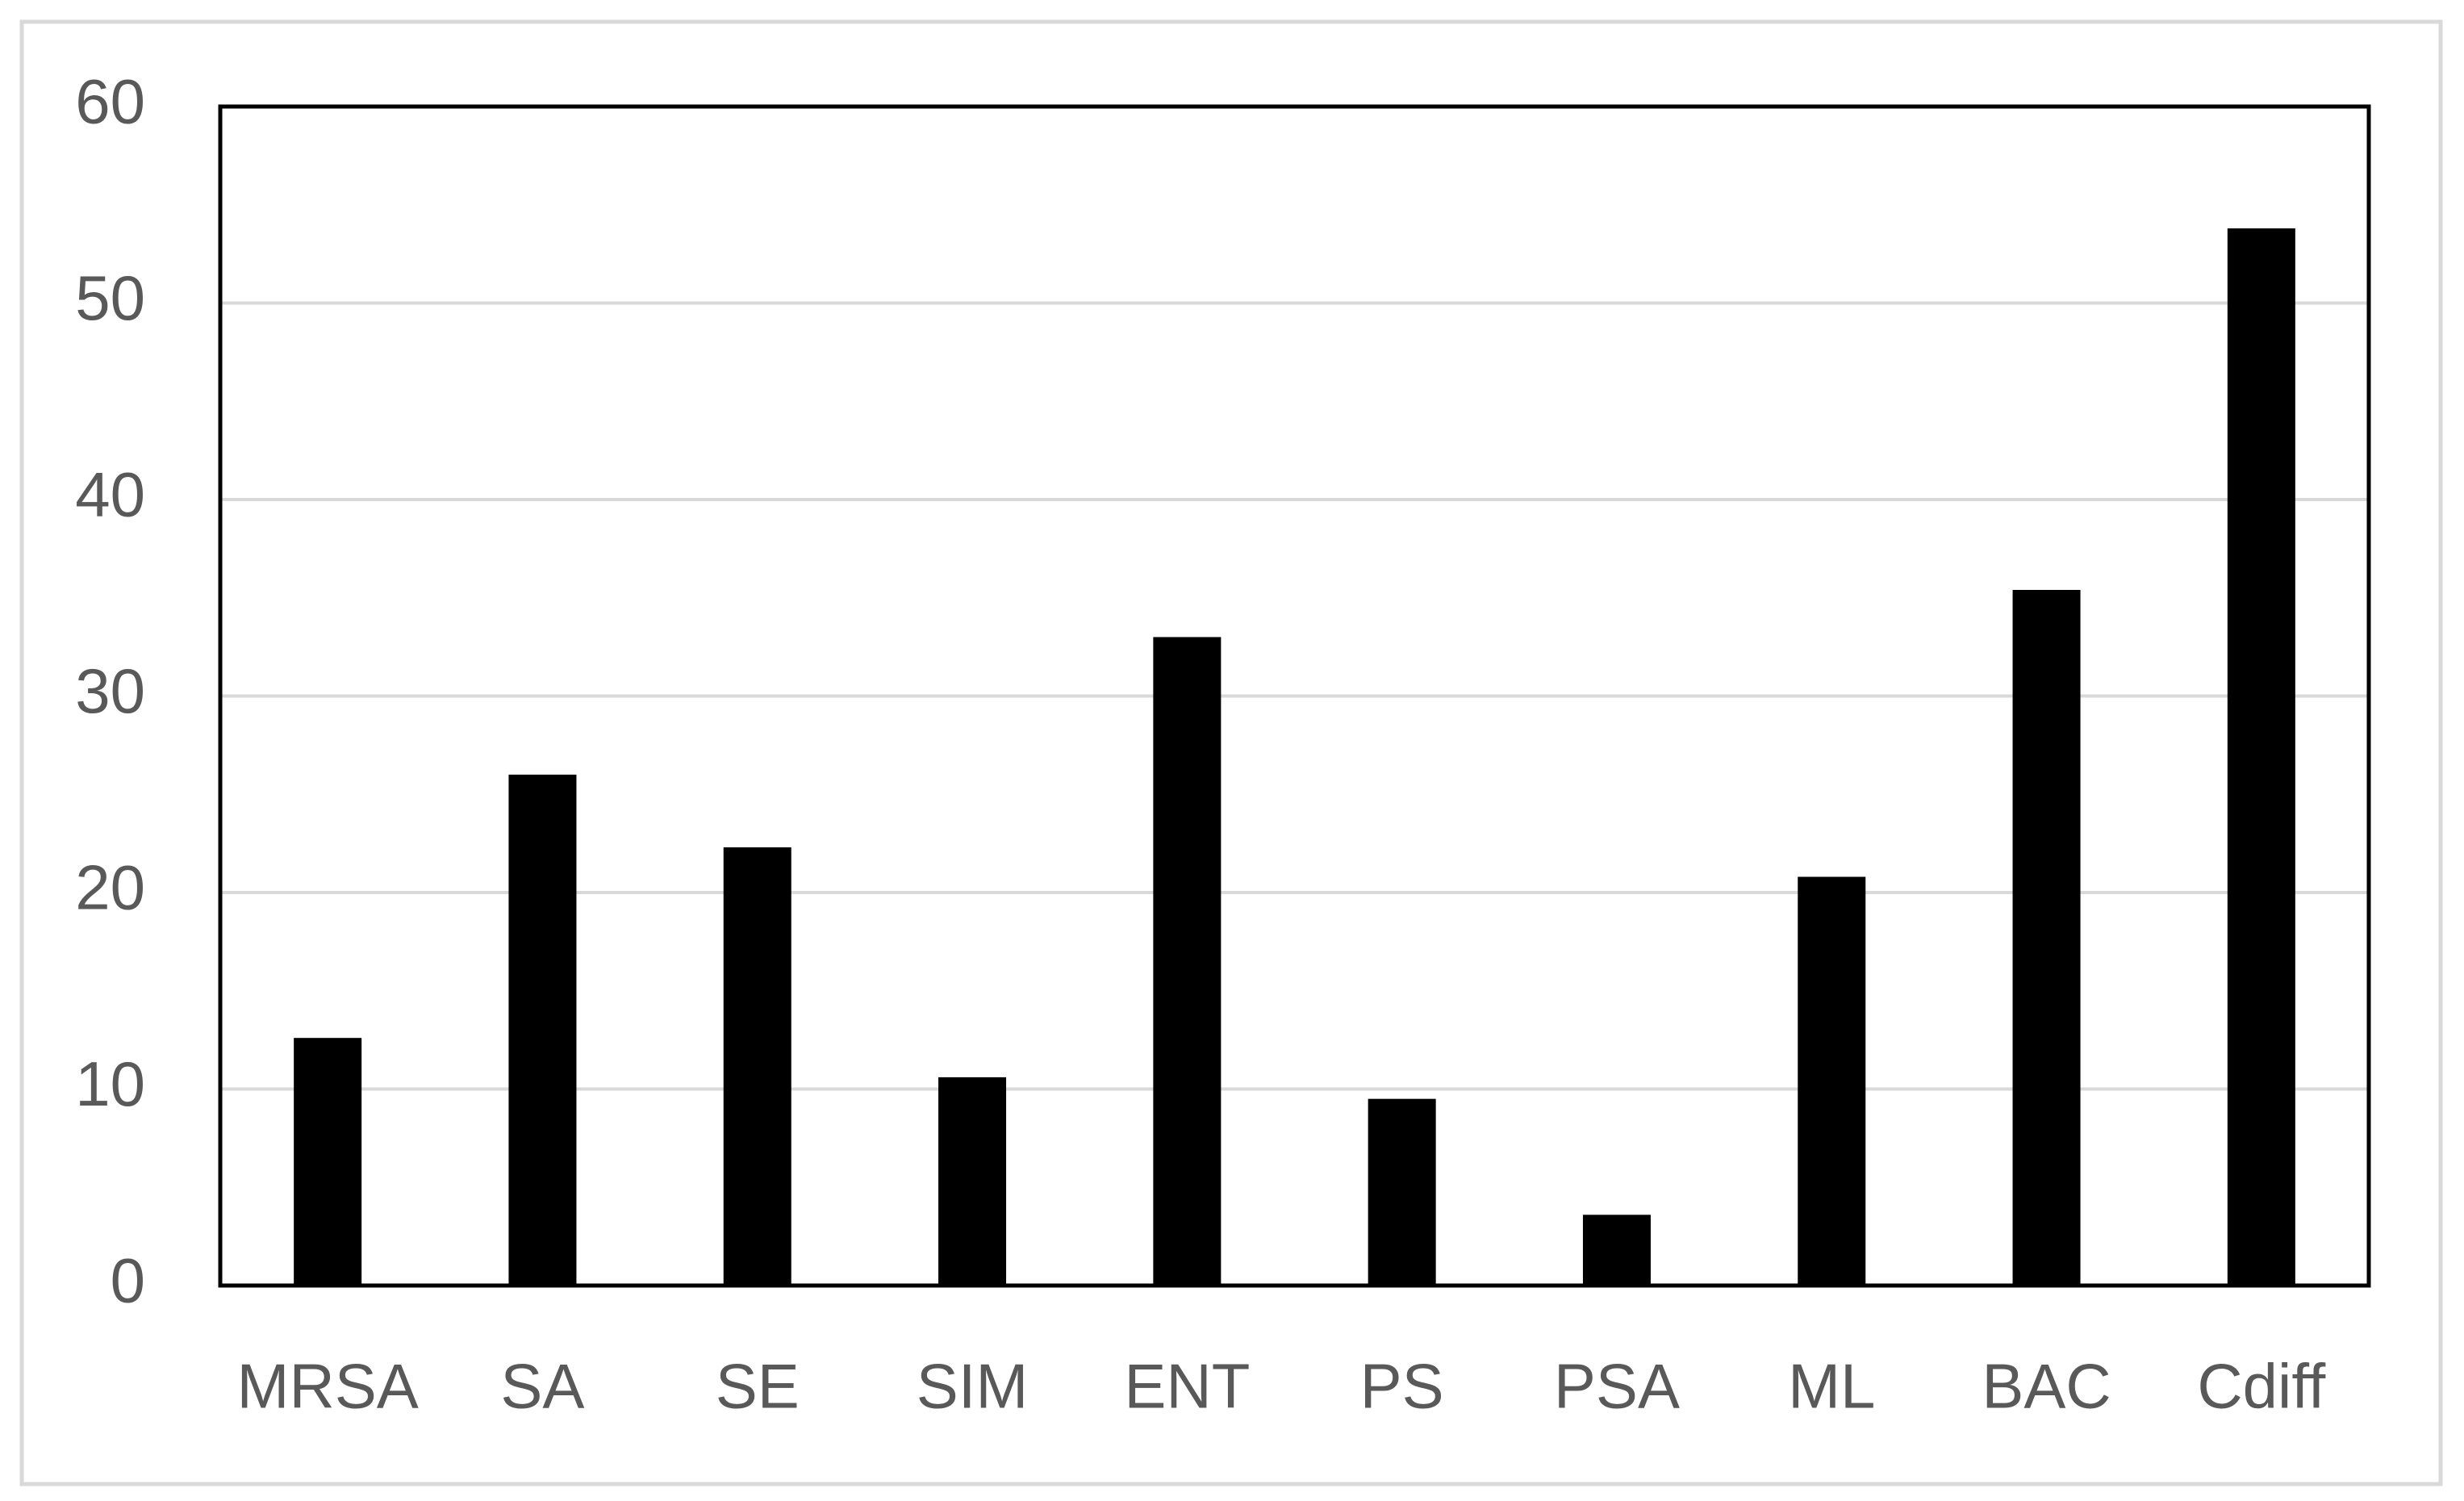 This screenshot has width=2464, height=1501. What do you see at coordinates (327, 1387) in the screenshot?
I see `x-tick-label: MRSA` at bounding box center [327, 1387].